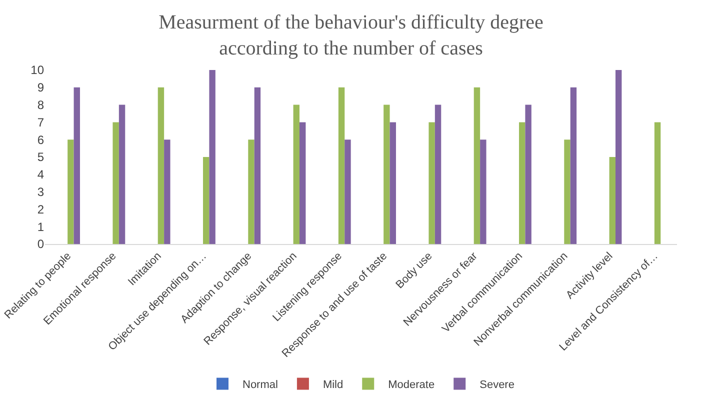  Describe the element at coordinates (260, 385) in the screenshot. I see `legend-label: Normal` at that location.